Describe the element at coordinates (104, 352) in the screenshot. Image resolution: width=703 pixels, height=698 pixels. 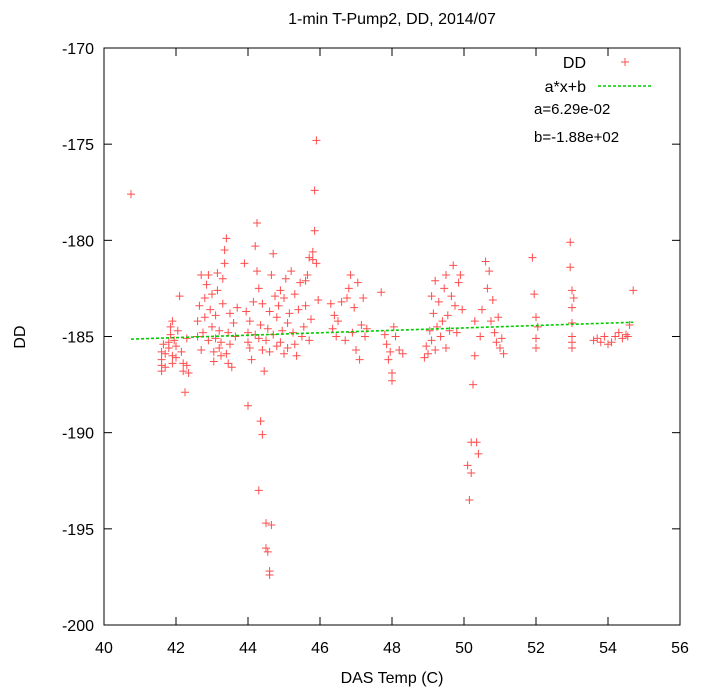
I see `x-tick: 40` at that location.